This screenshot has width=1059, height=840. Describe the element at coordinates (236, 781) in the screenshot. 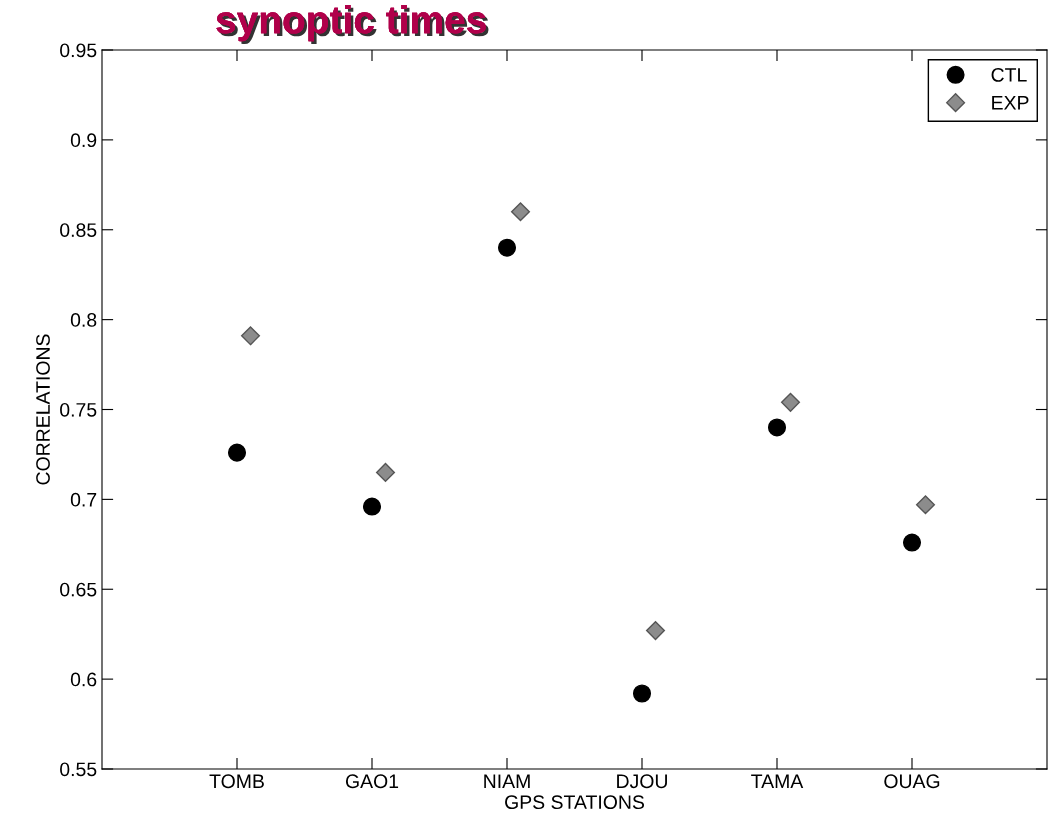

I see `x-tick-label: TOMB` at that location.